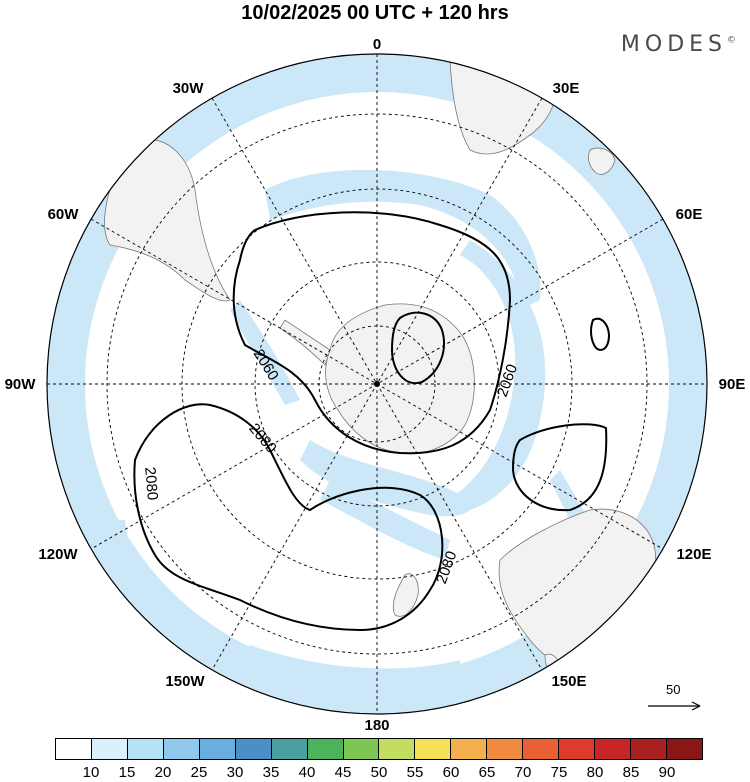  Describe the element at coordinates (676, 700) in the screenshot. I see `wind-reference-vector: 50` at that location.